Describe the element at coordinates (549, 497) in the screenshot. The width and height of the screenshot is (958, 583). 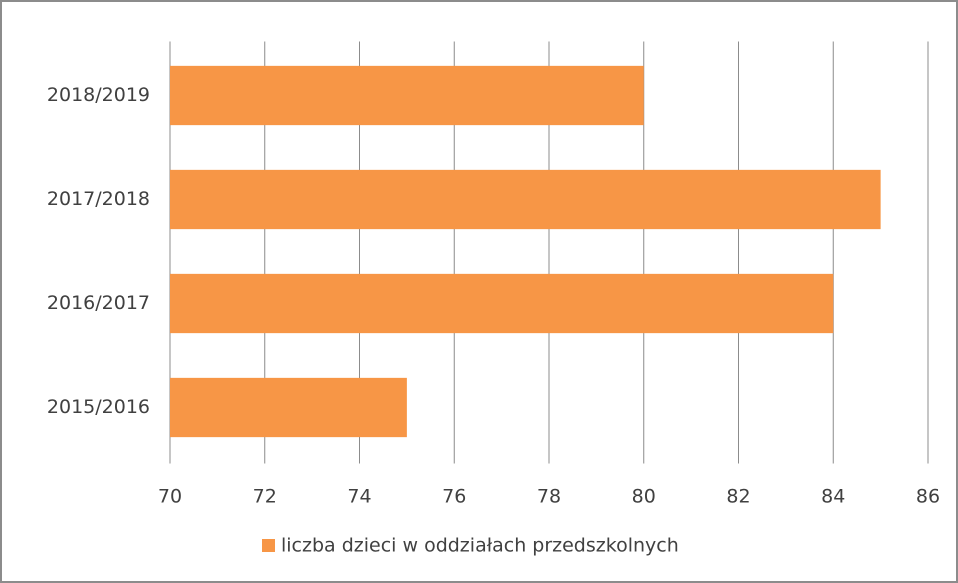
I see `x-tick-label: 78` at that location.